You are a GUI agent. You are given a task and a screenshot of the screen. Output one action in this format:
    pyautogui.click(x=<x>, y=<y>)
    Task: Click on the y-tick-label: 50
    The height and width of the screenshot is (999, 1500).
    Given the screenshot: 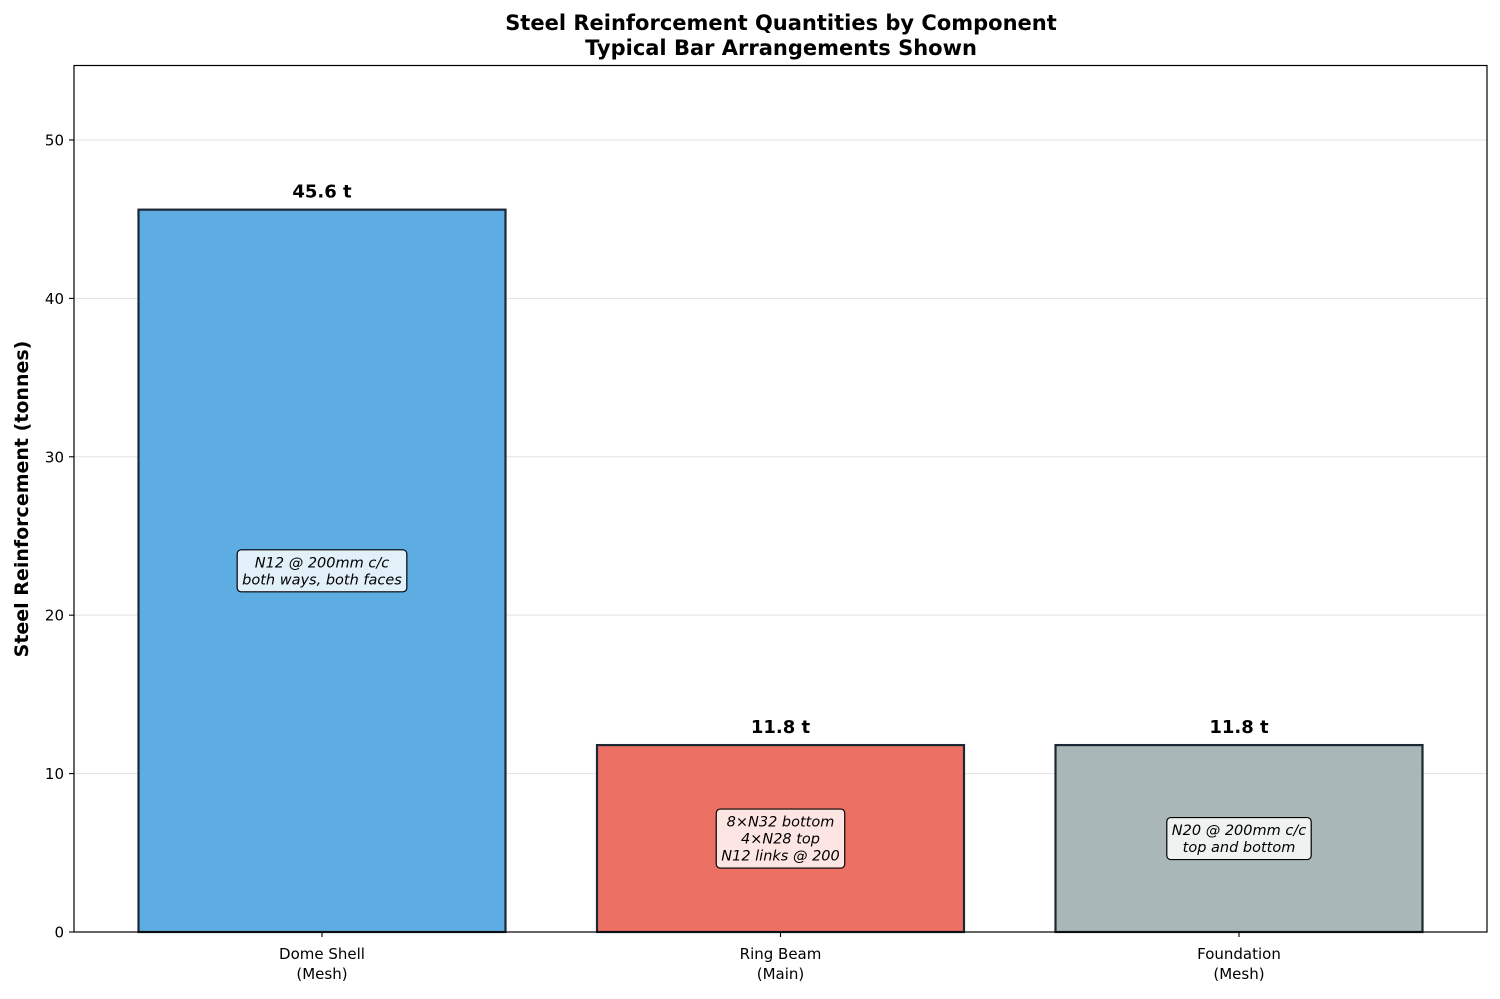 What is the action you would take?
    pyautogui.click(x=54, y=140)
    